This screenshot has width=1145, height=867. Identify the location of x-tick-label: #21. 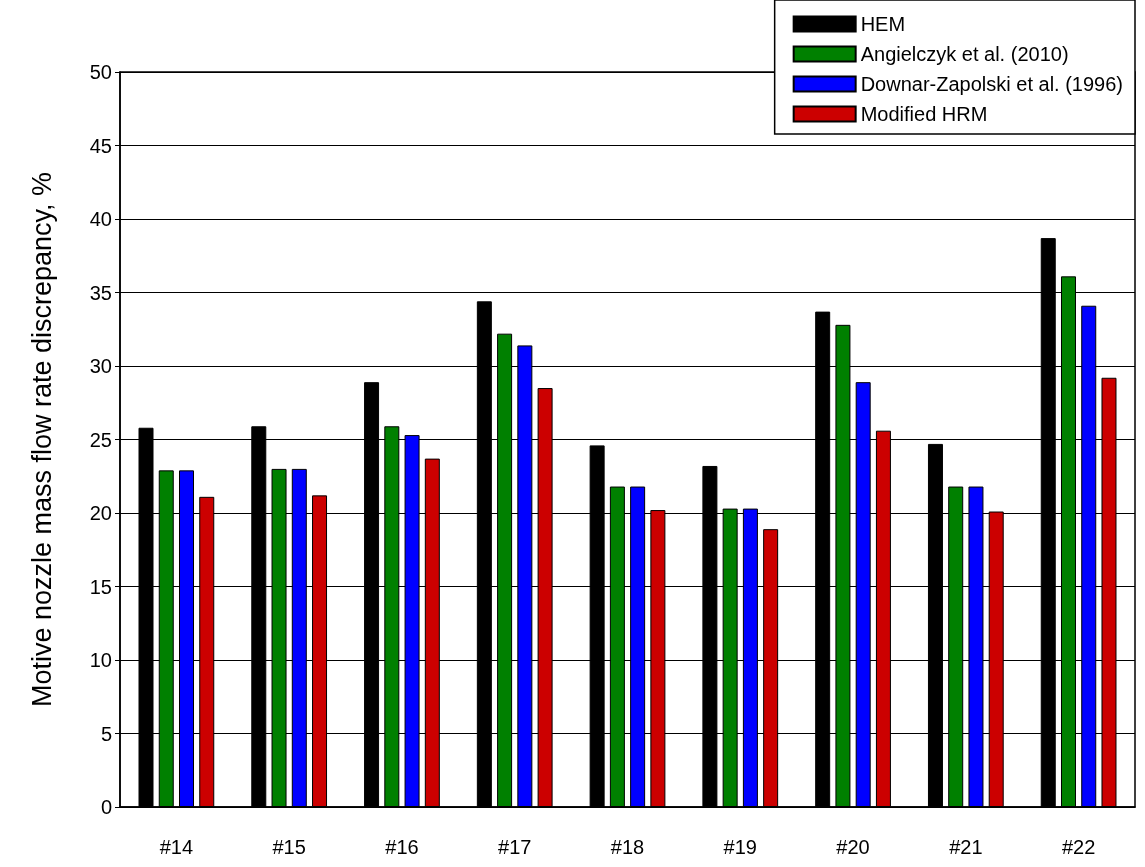
(966, 847).